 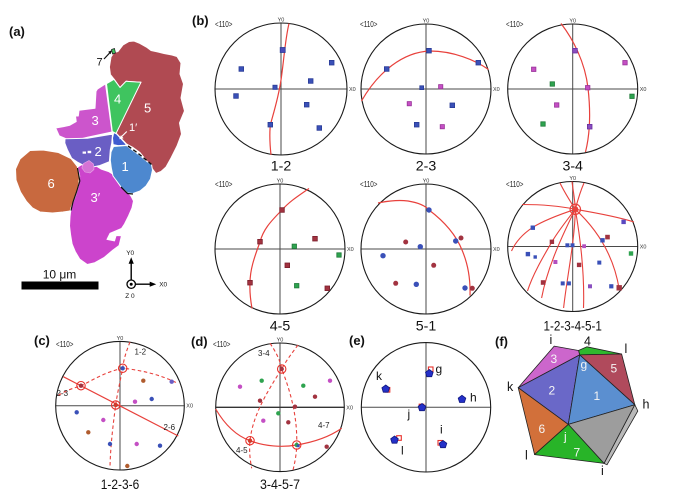 I want to click on svg-text: 1-2-3-6, so click(x=120, y=485).